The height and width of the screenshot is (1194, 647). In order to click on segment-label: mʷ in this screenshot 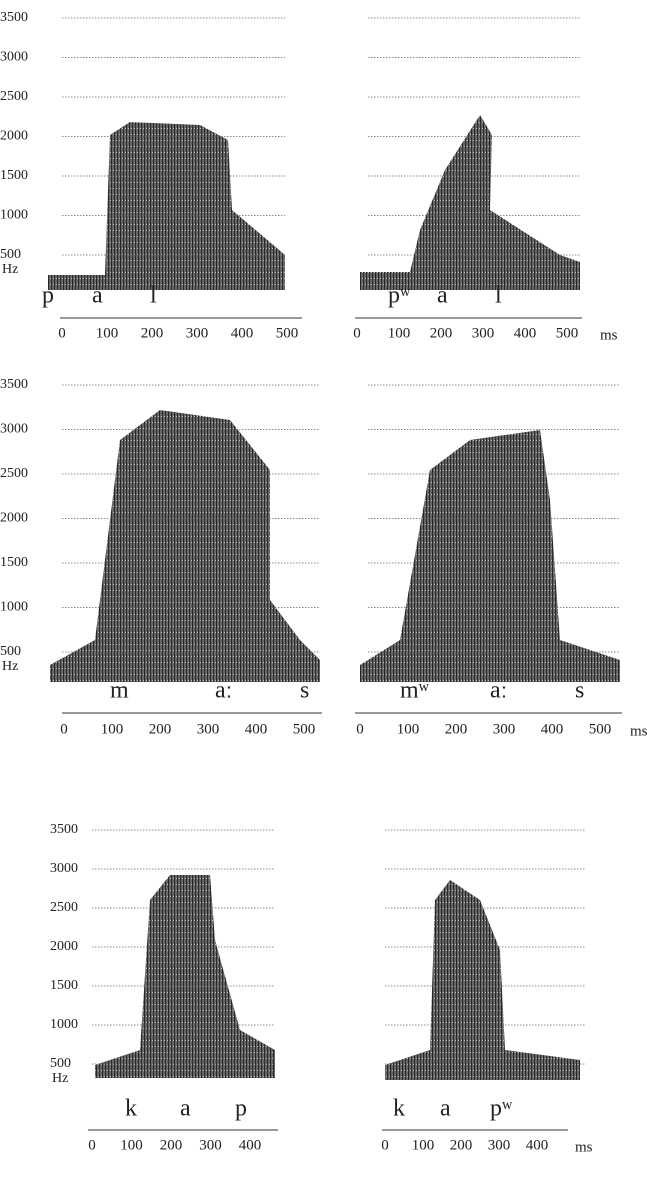, I will do `click(415, 691)`.